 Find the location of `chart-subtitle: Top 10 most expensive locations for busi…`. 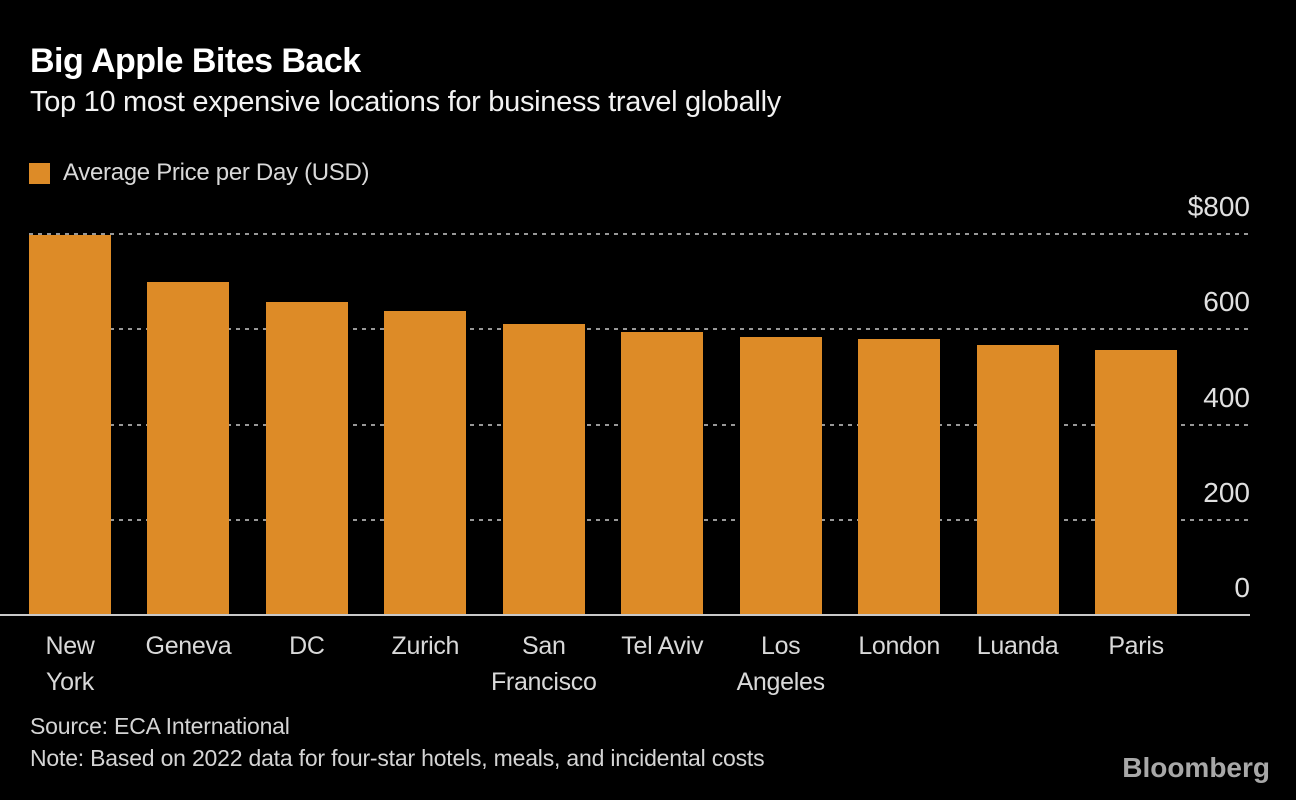

chart-subtitle: Top 10 most expensive locations for busi… is located at coordinates (405, 102).